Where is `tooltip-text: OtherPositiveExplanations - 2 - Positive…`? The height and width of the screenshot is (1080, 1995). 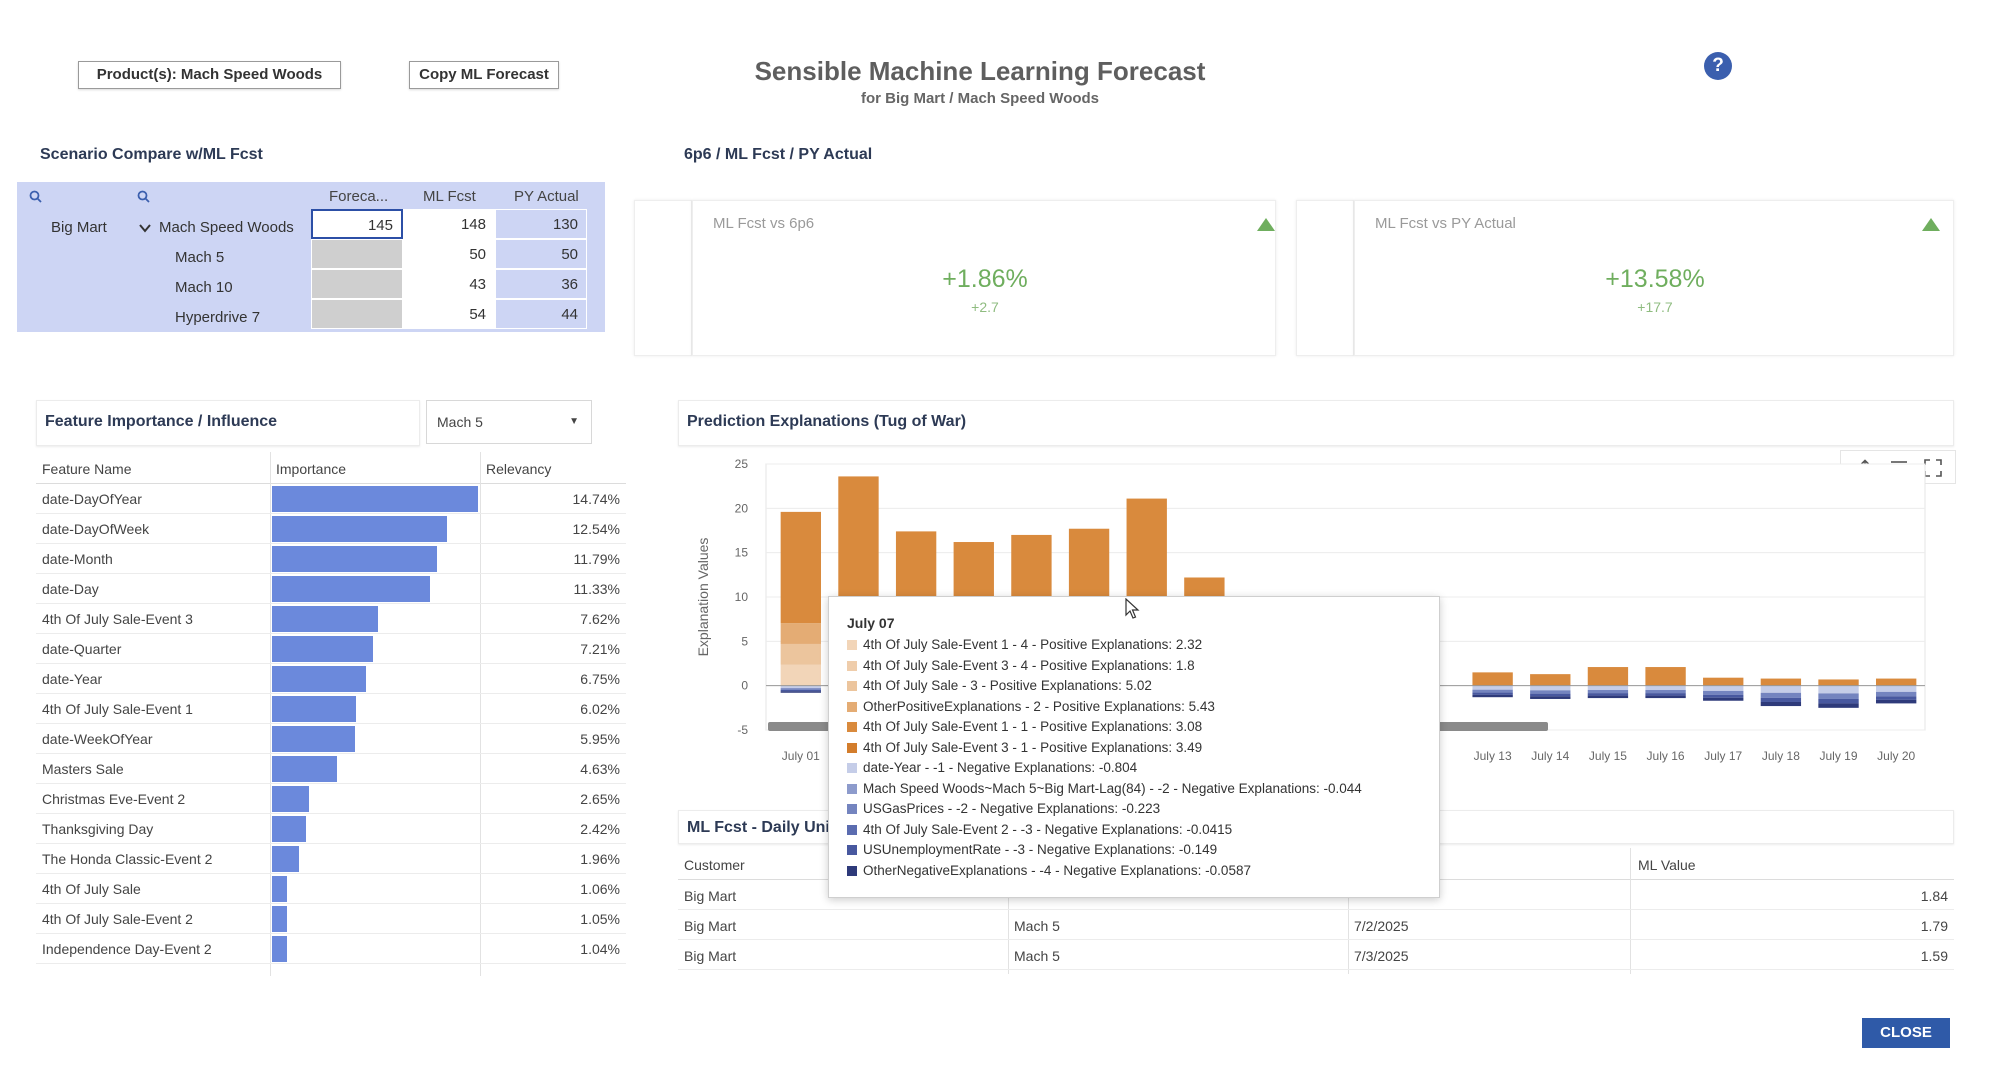
tooltip-text: OtherPositiveExplanations - 2 - Positive… is located at coordinates (1039, 706).